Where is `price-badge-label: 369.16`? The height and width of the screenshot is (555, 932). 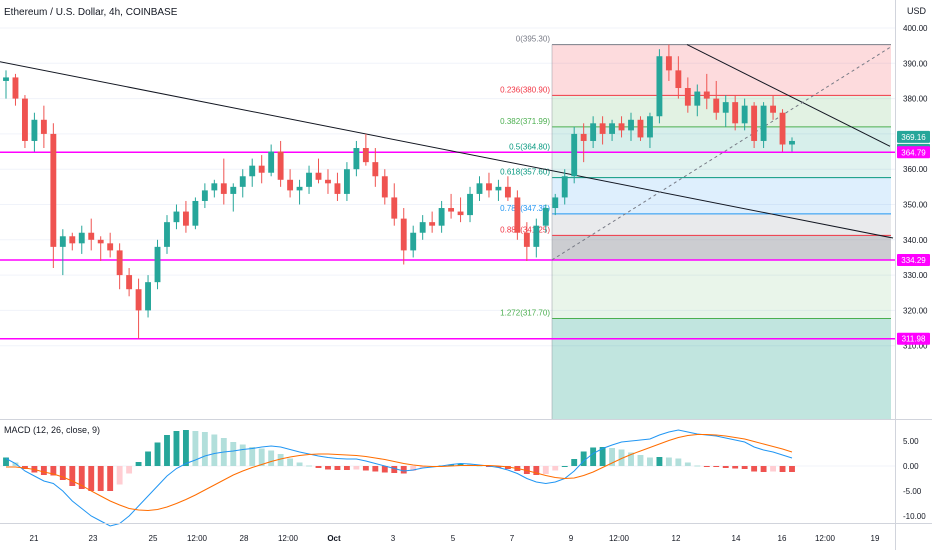
price-badge-label: 369.16 is located at coordinates (913, 137).